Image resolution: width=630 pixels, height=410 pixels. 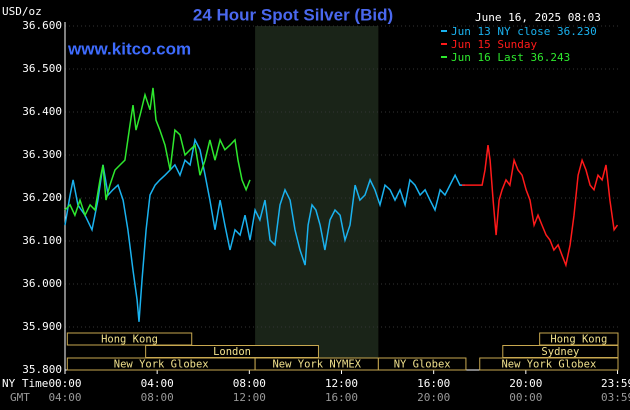 What do you see at coordinates (42, 68) in the screenshot?
I see `y-tick-label: 36.500` at bounding box center [42, 68].